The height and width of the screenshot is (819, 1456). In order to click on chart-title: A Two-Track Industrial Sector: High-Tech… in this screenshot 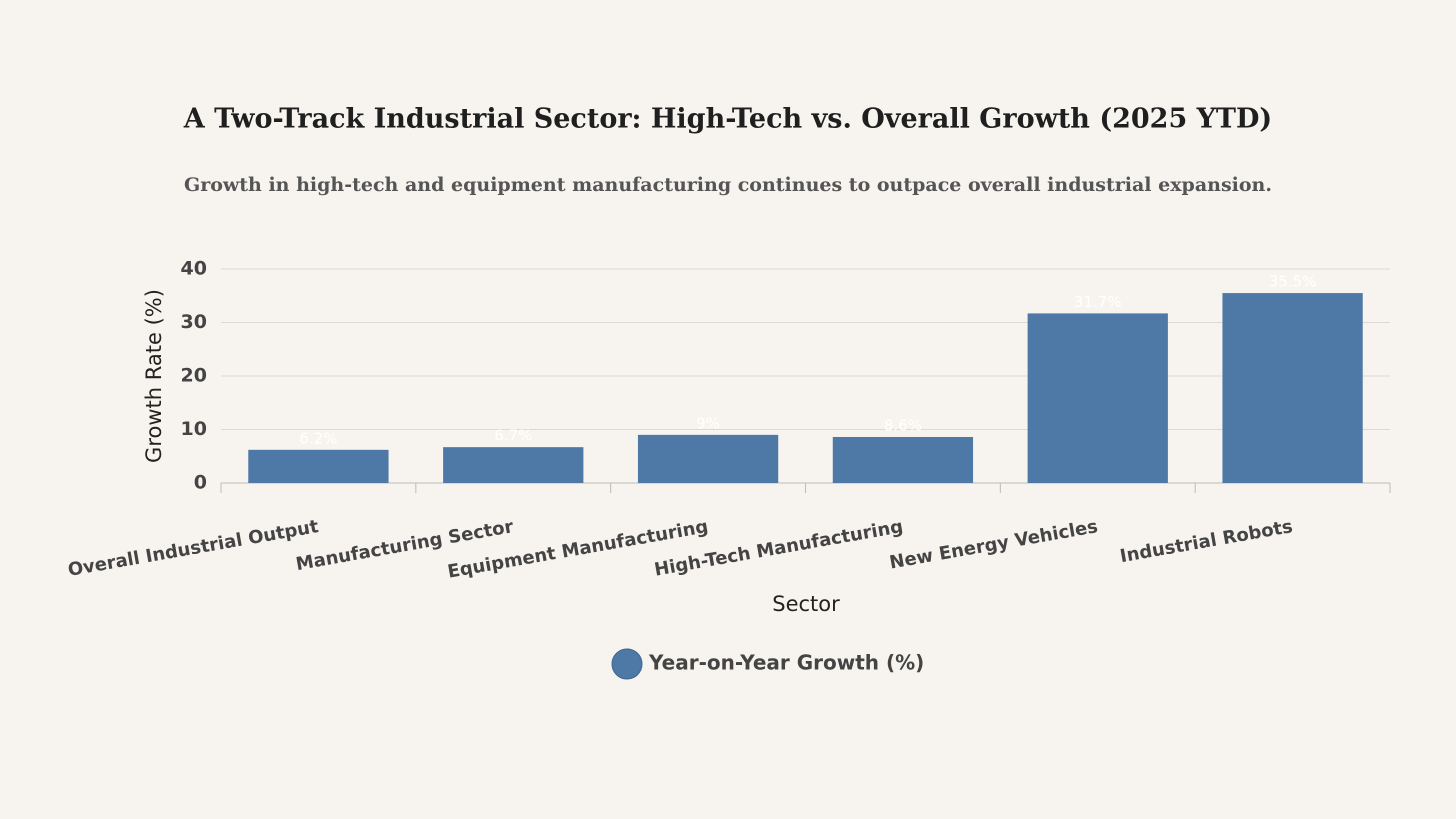, I will do `click(727, 119)`.